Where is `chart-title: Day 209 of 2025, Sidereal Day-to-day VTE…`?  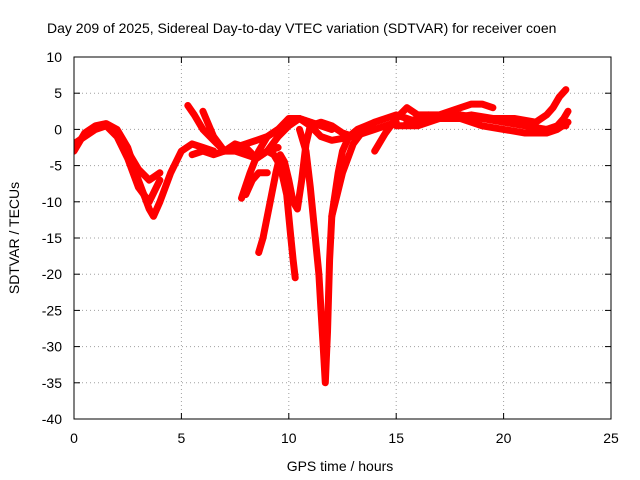 chart-title: Day 209 of 2025, Sidereal Day-to-day VTE… is located at coordinates (301, 28).